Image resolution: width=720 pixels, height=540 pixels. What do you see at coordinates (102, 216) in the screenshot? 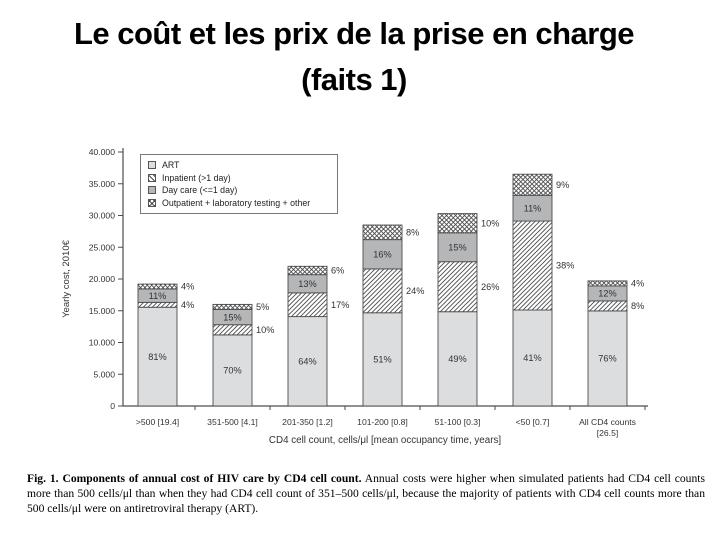
I see `y-tick-label: 30.000` at bounding box center [102, 216].